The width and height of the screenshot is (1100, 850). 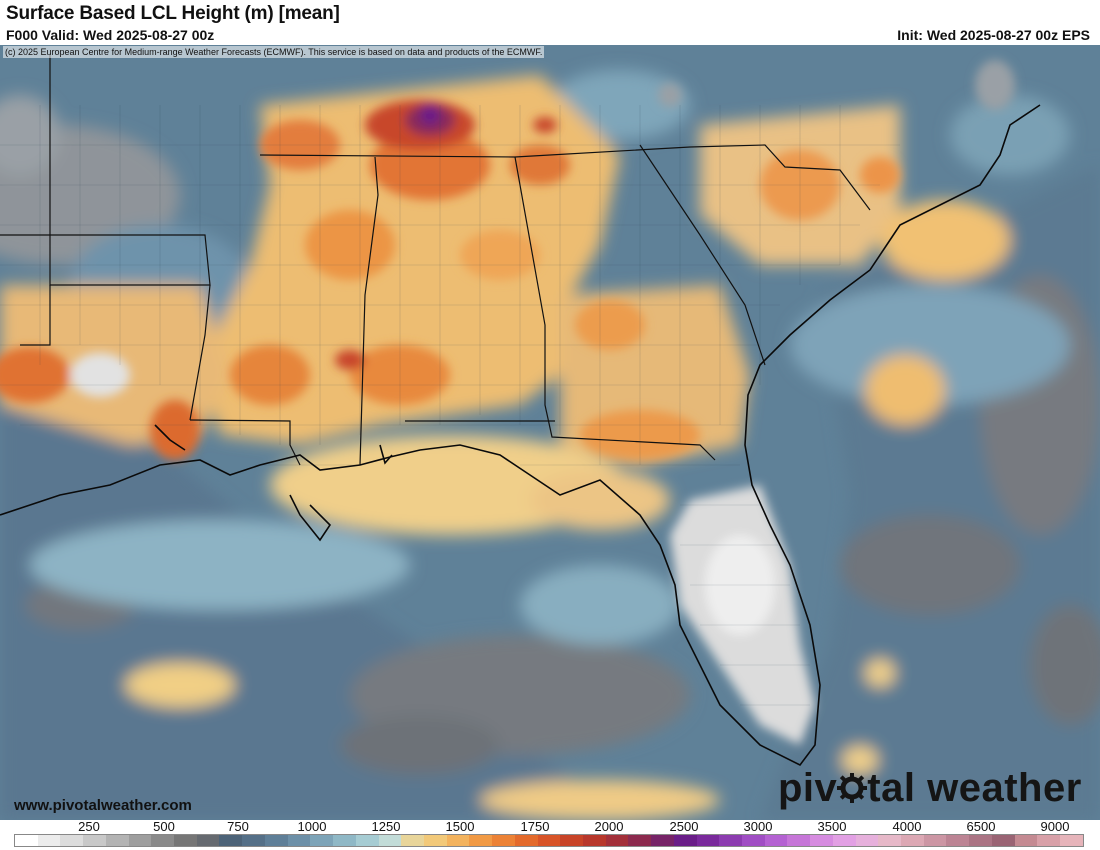 What do you see at coordinates (609, 826) in the screenshot?
I see `colorbar-label: 2000` at bounding box center [609, 826].